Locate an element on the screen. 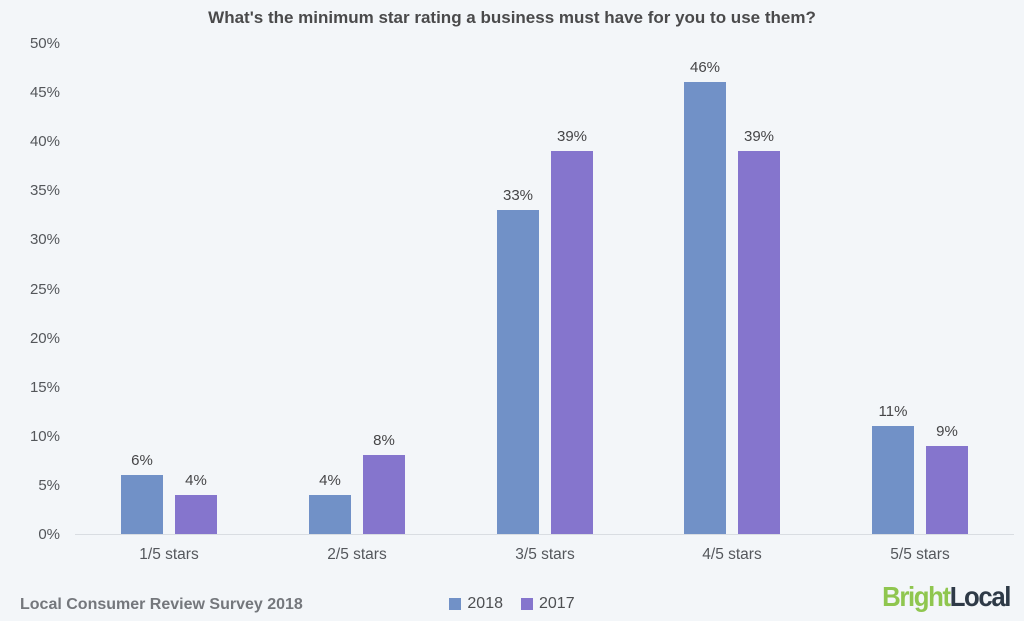  bar-2018-5-5-stars is located at coordinates (893, 480).